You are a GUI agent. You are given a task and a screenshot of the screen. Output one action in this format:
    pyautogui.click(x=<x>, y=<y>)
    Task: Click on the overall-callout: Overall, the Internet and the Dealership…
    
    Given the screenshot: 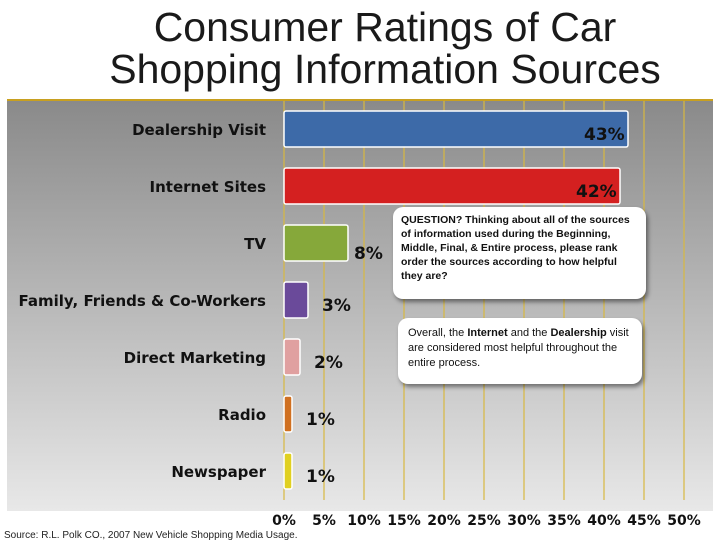 What is the action you would take?
    pyautogui.click(x=520, y=351)
    